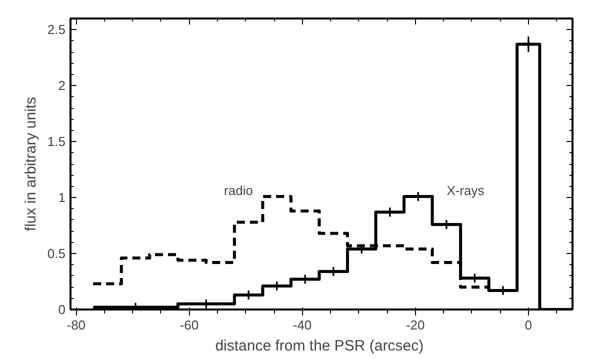 The image size is (600, 359). I want to click on annotation: radio, so click(238, 190).